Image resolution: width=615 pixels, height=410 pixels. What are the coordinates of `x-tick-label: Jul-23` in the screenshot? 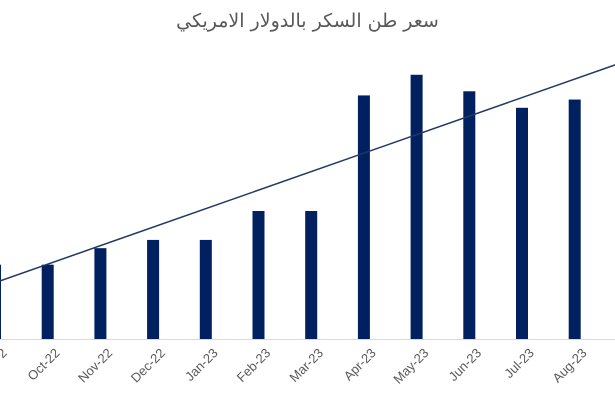 It's located at (519, 363).